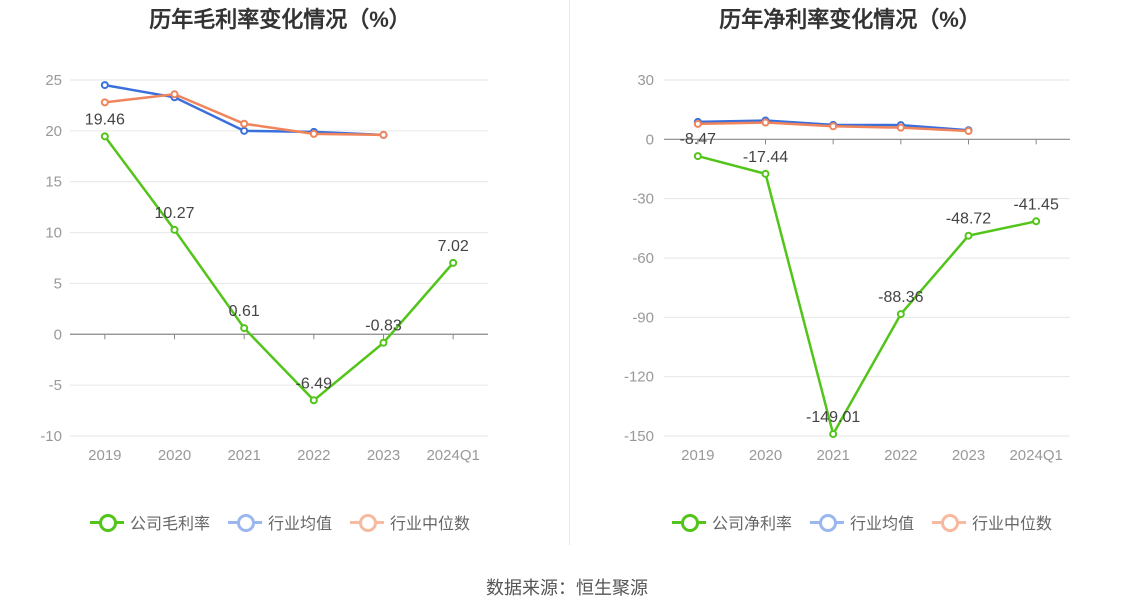  What do you see at coordinates (569, 272) in the screenshot?
I see `panel-divider` at bounding box center [569, 272].